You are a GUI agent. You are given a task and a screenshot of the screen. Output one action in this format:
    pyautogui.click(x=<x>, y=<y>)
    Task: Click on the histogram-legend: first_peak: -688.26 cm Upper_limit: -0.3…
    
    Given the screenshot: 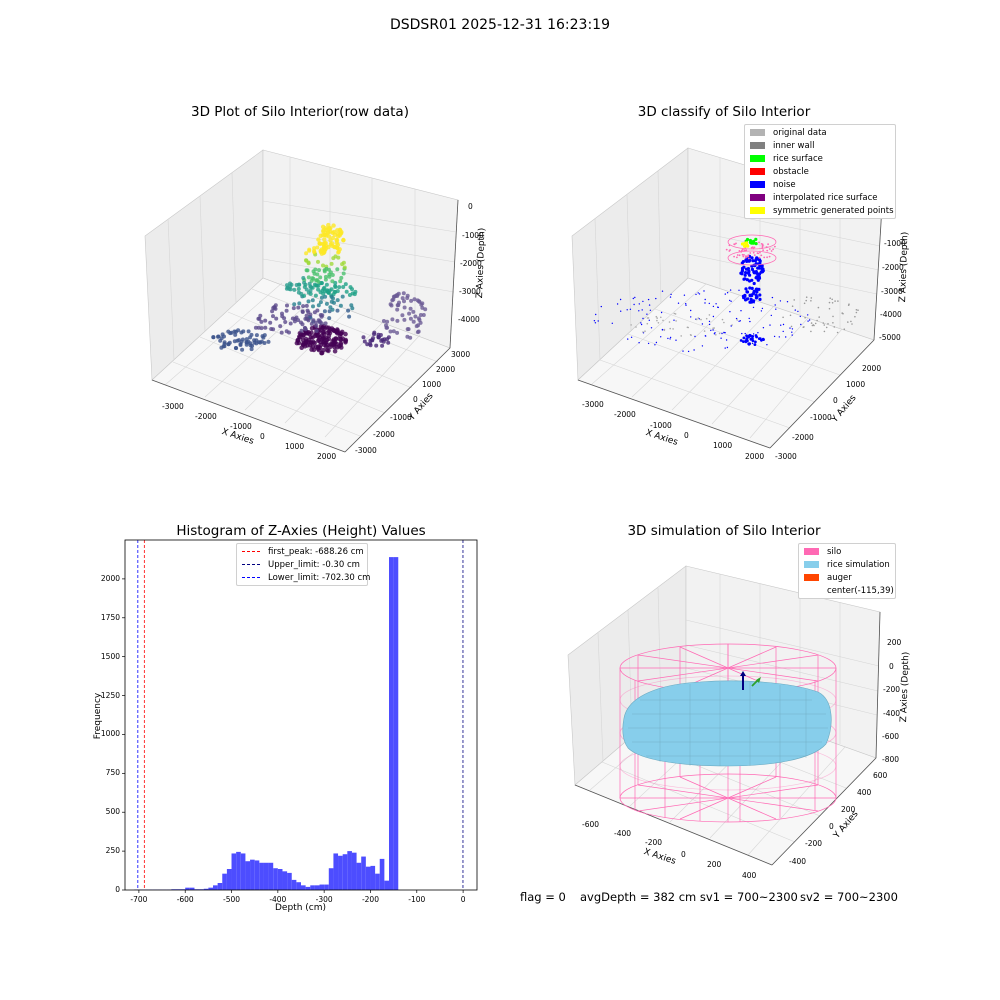 What is the action you would take?
    pyautogui.click(x=303, y=564)
    